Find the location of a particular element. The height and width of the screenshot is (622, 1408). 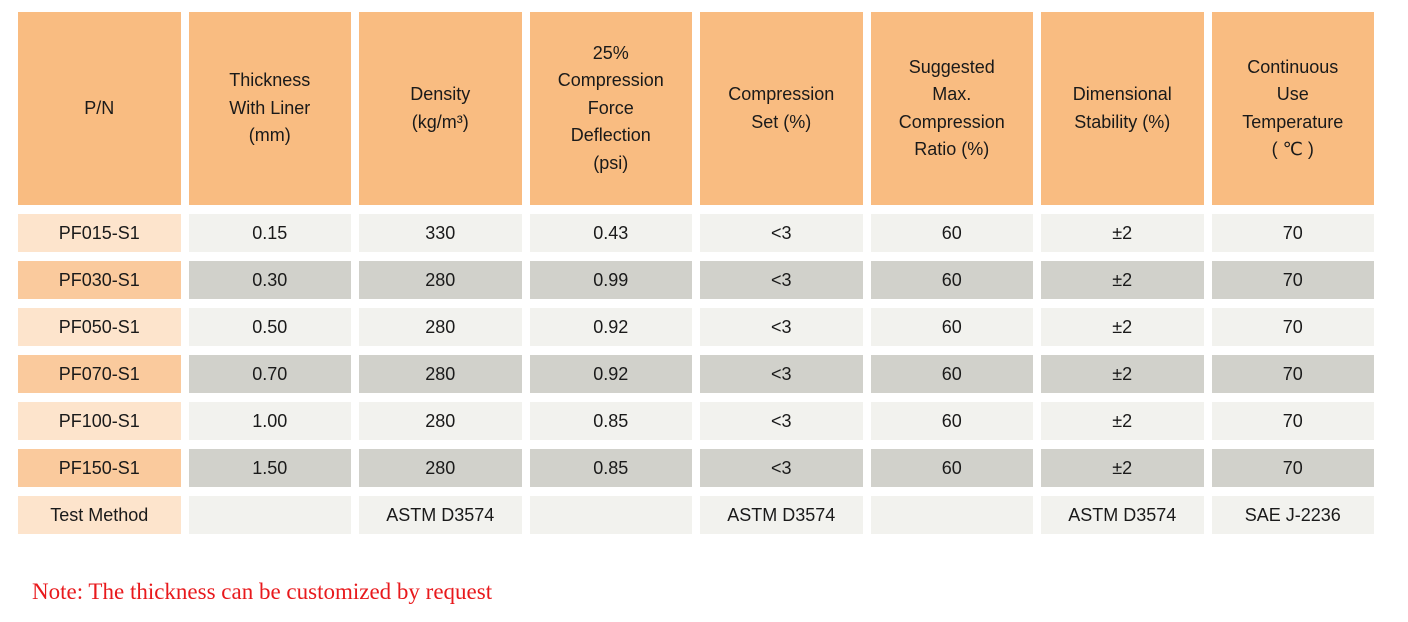

column-header-thickness: Thickness With Liner (mm) is located at coordinates (269, 108).